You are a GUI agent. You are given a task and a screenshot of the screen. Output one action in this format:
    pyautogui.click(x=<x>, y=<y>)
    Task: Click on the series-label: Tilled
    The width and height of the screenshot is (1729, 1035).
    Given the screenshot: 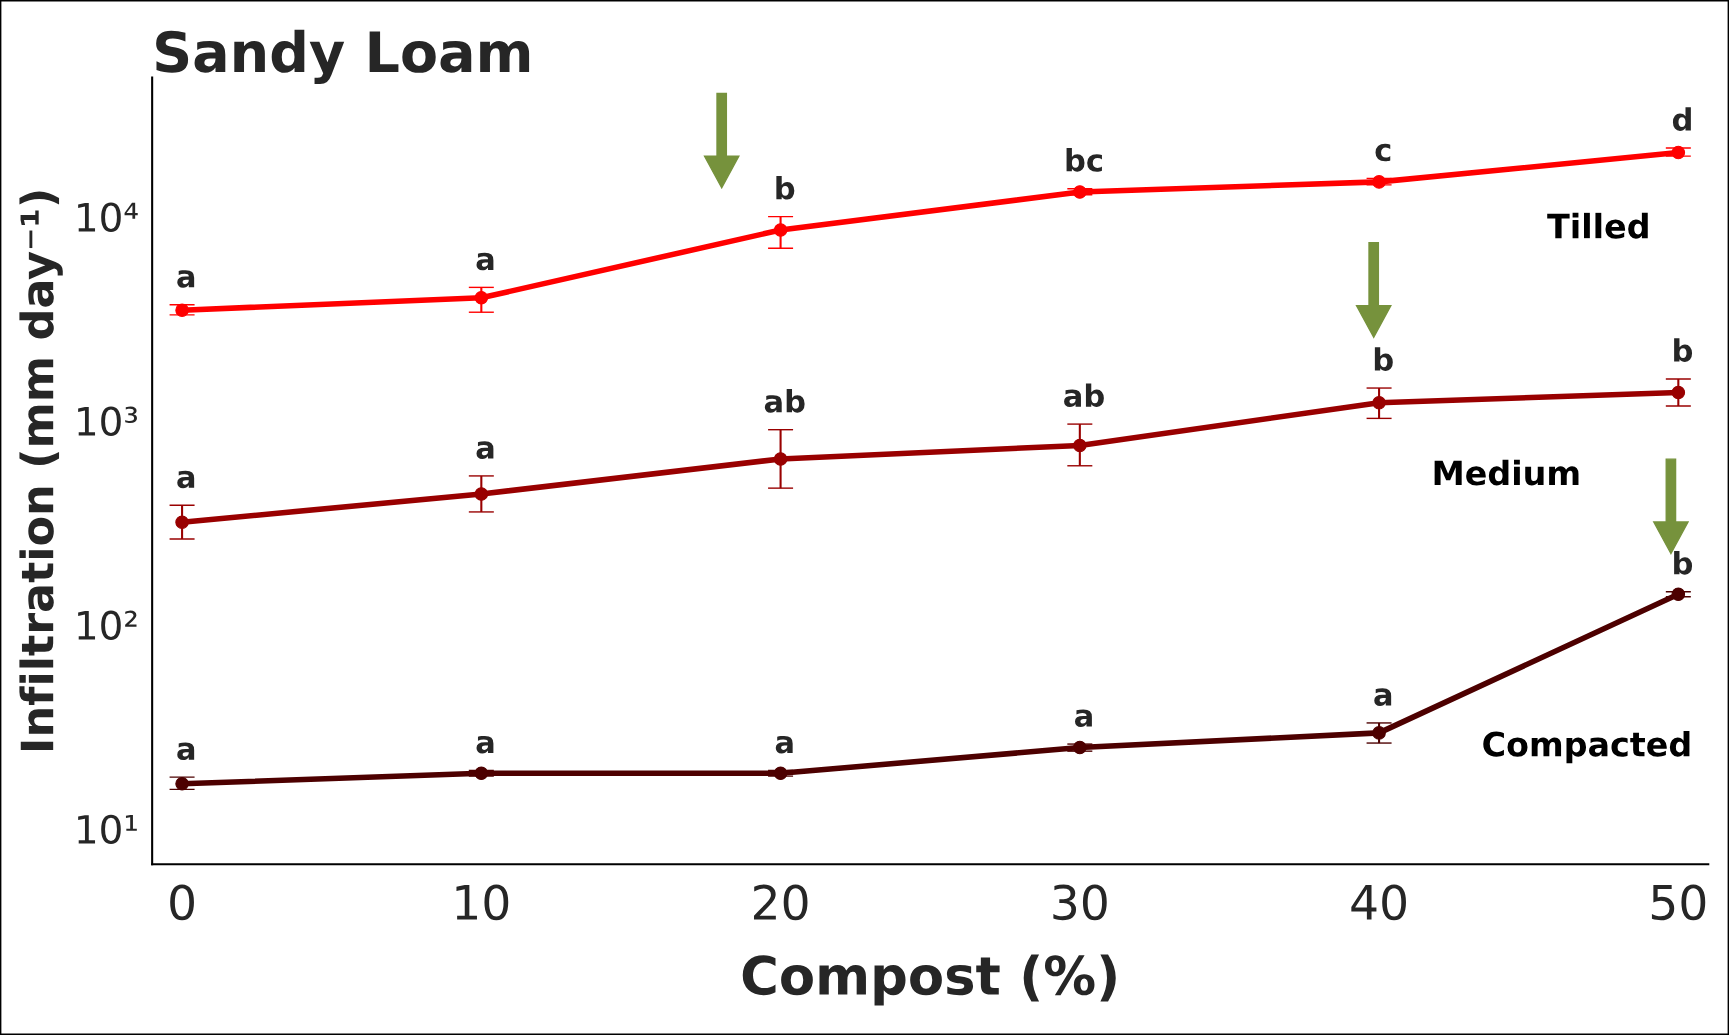 What is the action you would take?
    pyautogui.click(x=1597, y=225)
    